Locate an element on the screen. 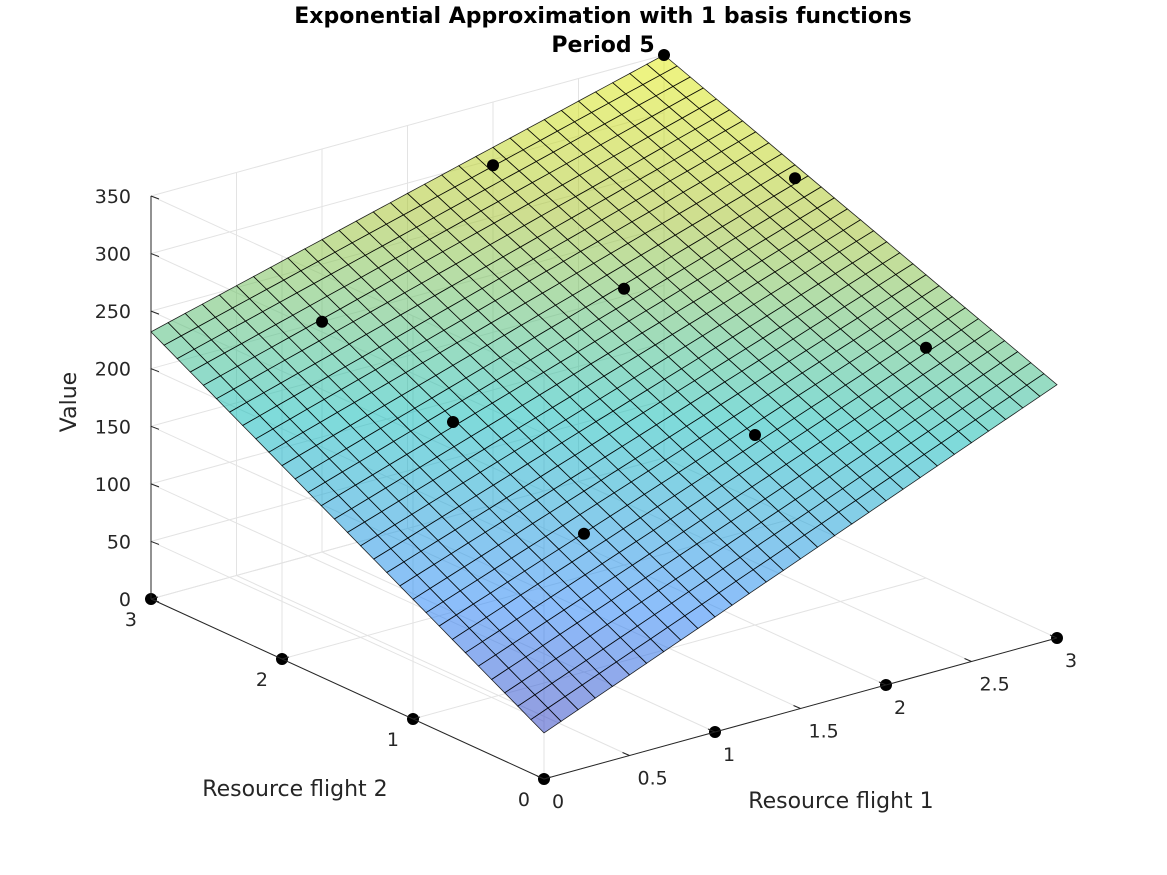 The height and width of the screenshot is (875, 1167). z-tick-label: 250 is located at coordinates (113, 312).